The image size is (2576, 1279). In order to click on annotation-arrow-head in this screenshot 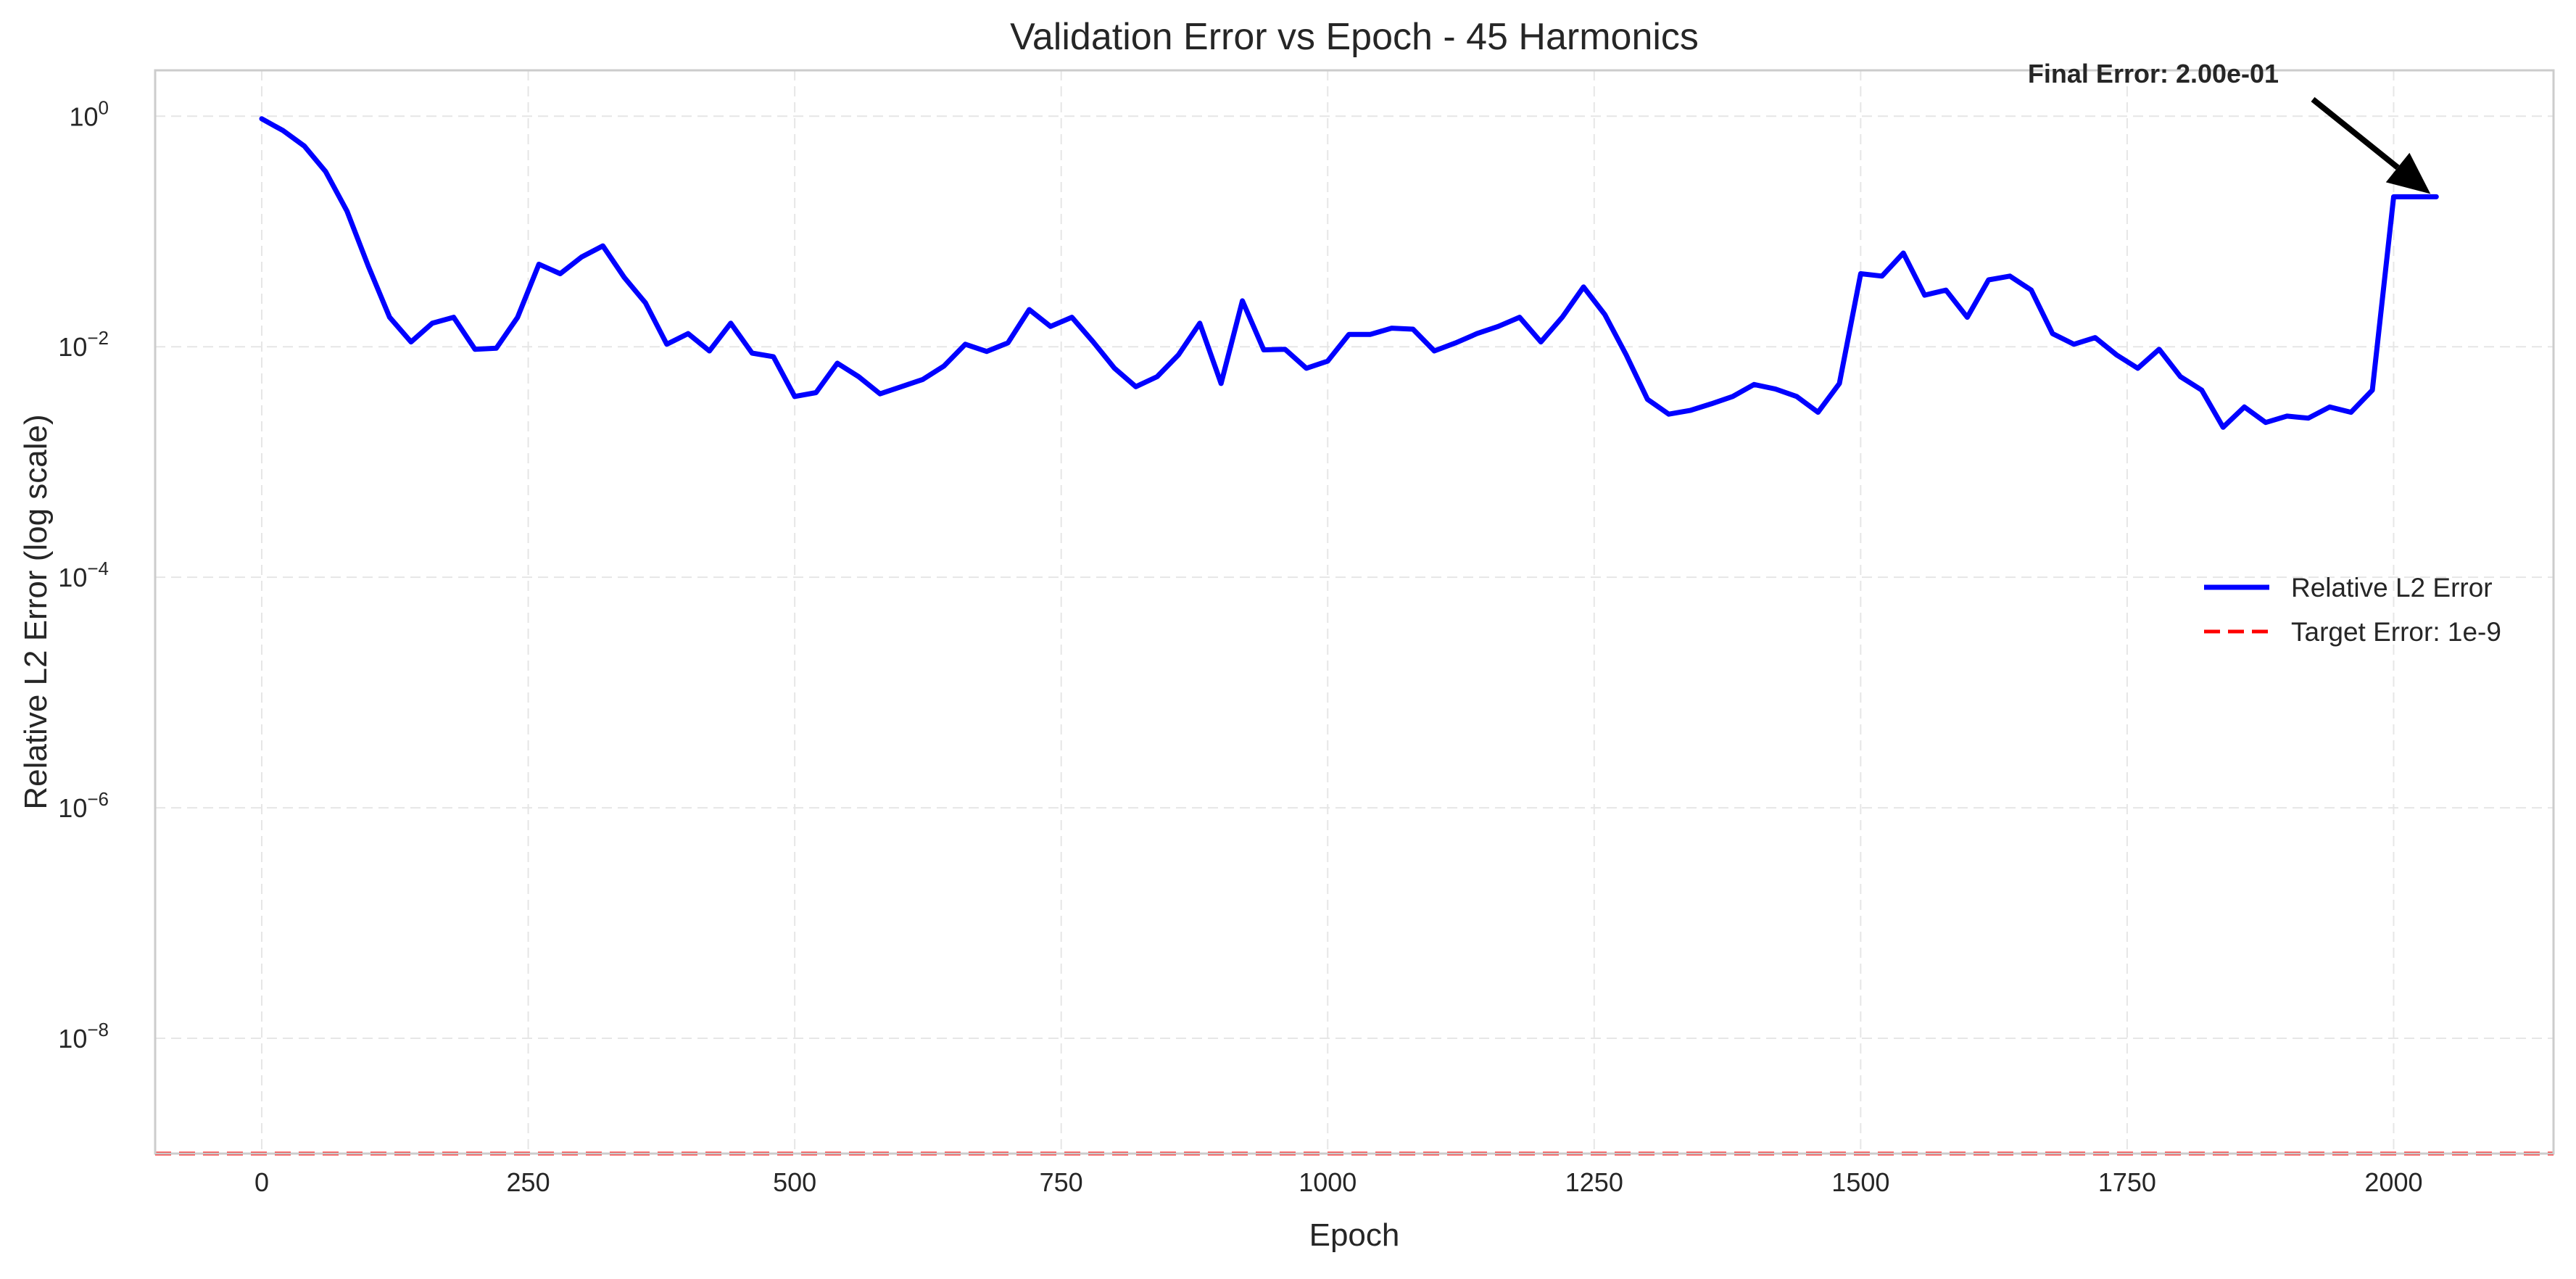, I will do `click(2408, 173)`.